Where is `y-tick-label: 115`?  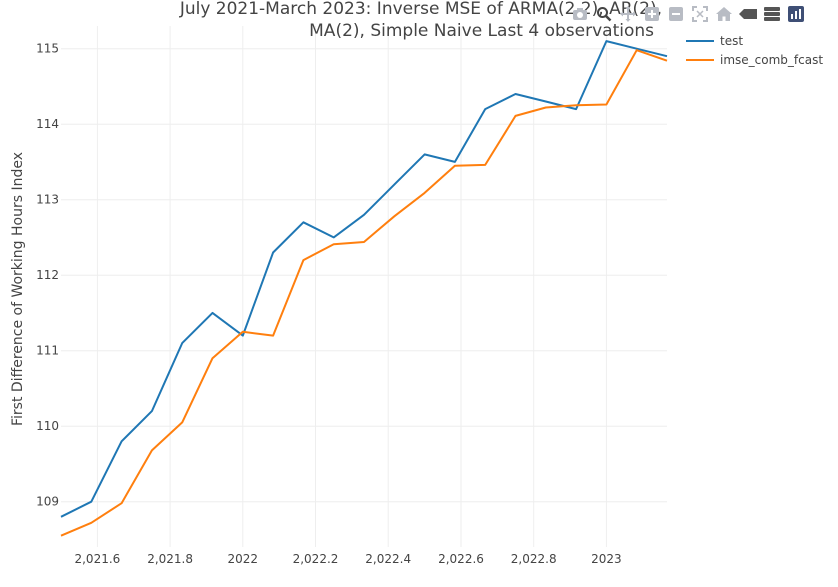
y-tick-label: 115 is located at coordinates (47, 49).